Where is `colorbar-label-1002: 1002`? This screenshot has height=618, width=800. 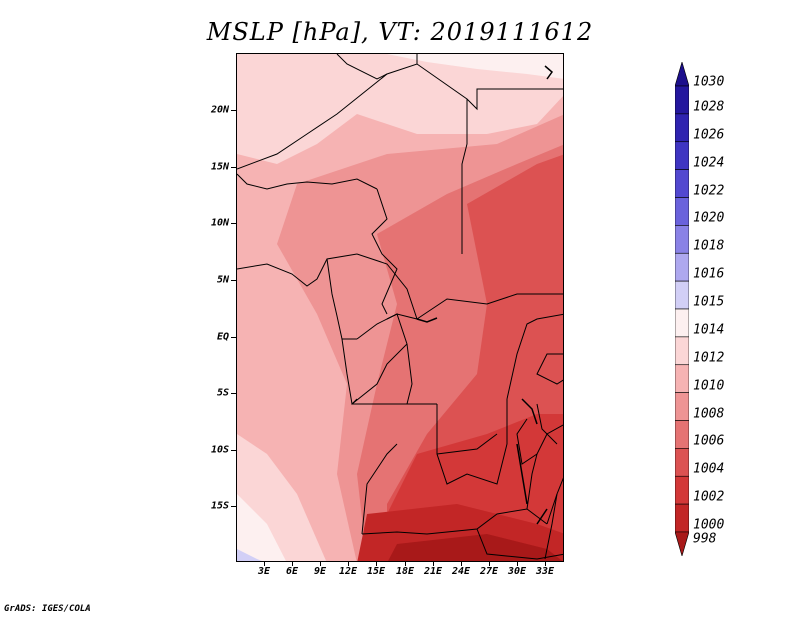
colorbar-label-1002: 1002 is located at coordinates (709, 497).